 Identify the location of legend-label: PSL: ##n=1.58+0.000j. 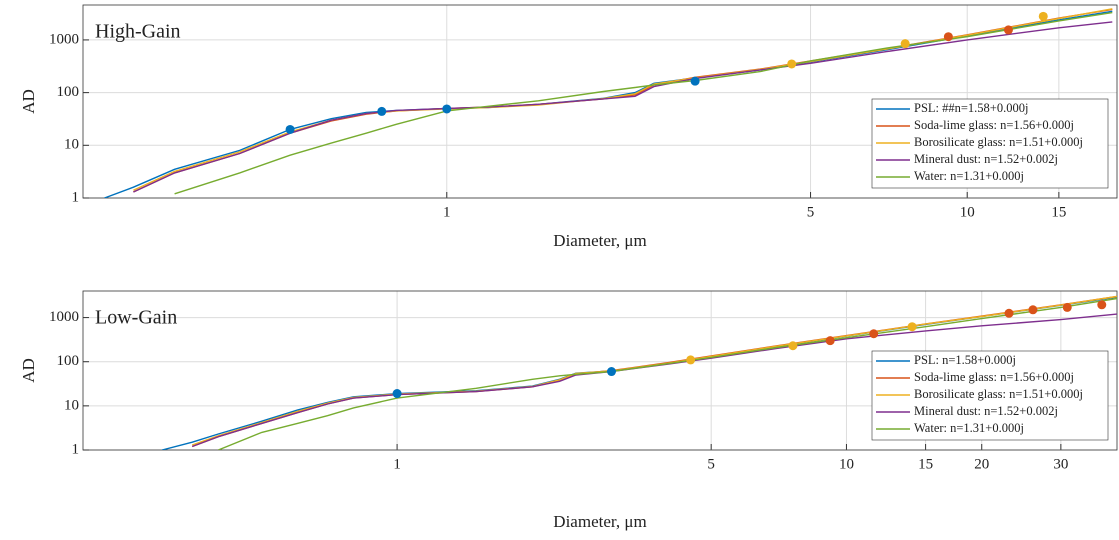
(971, 108).